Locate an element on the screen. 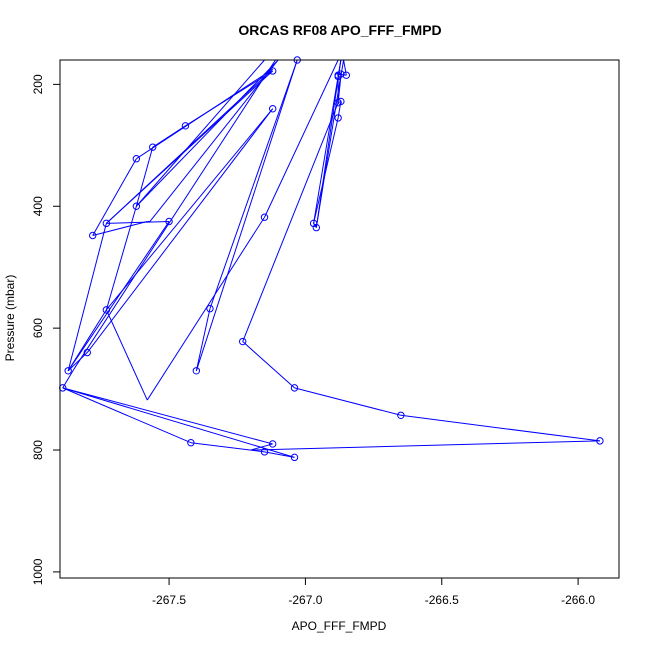 Image resolution: width=650 pixels, height=650 pixels. y-tick-label: 800 is located at coordinates (38, 450).